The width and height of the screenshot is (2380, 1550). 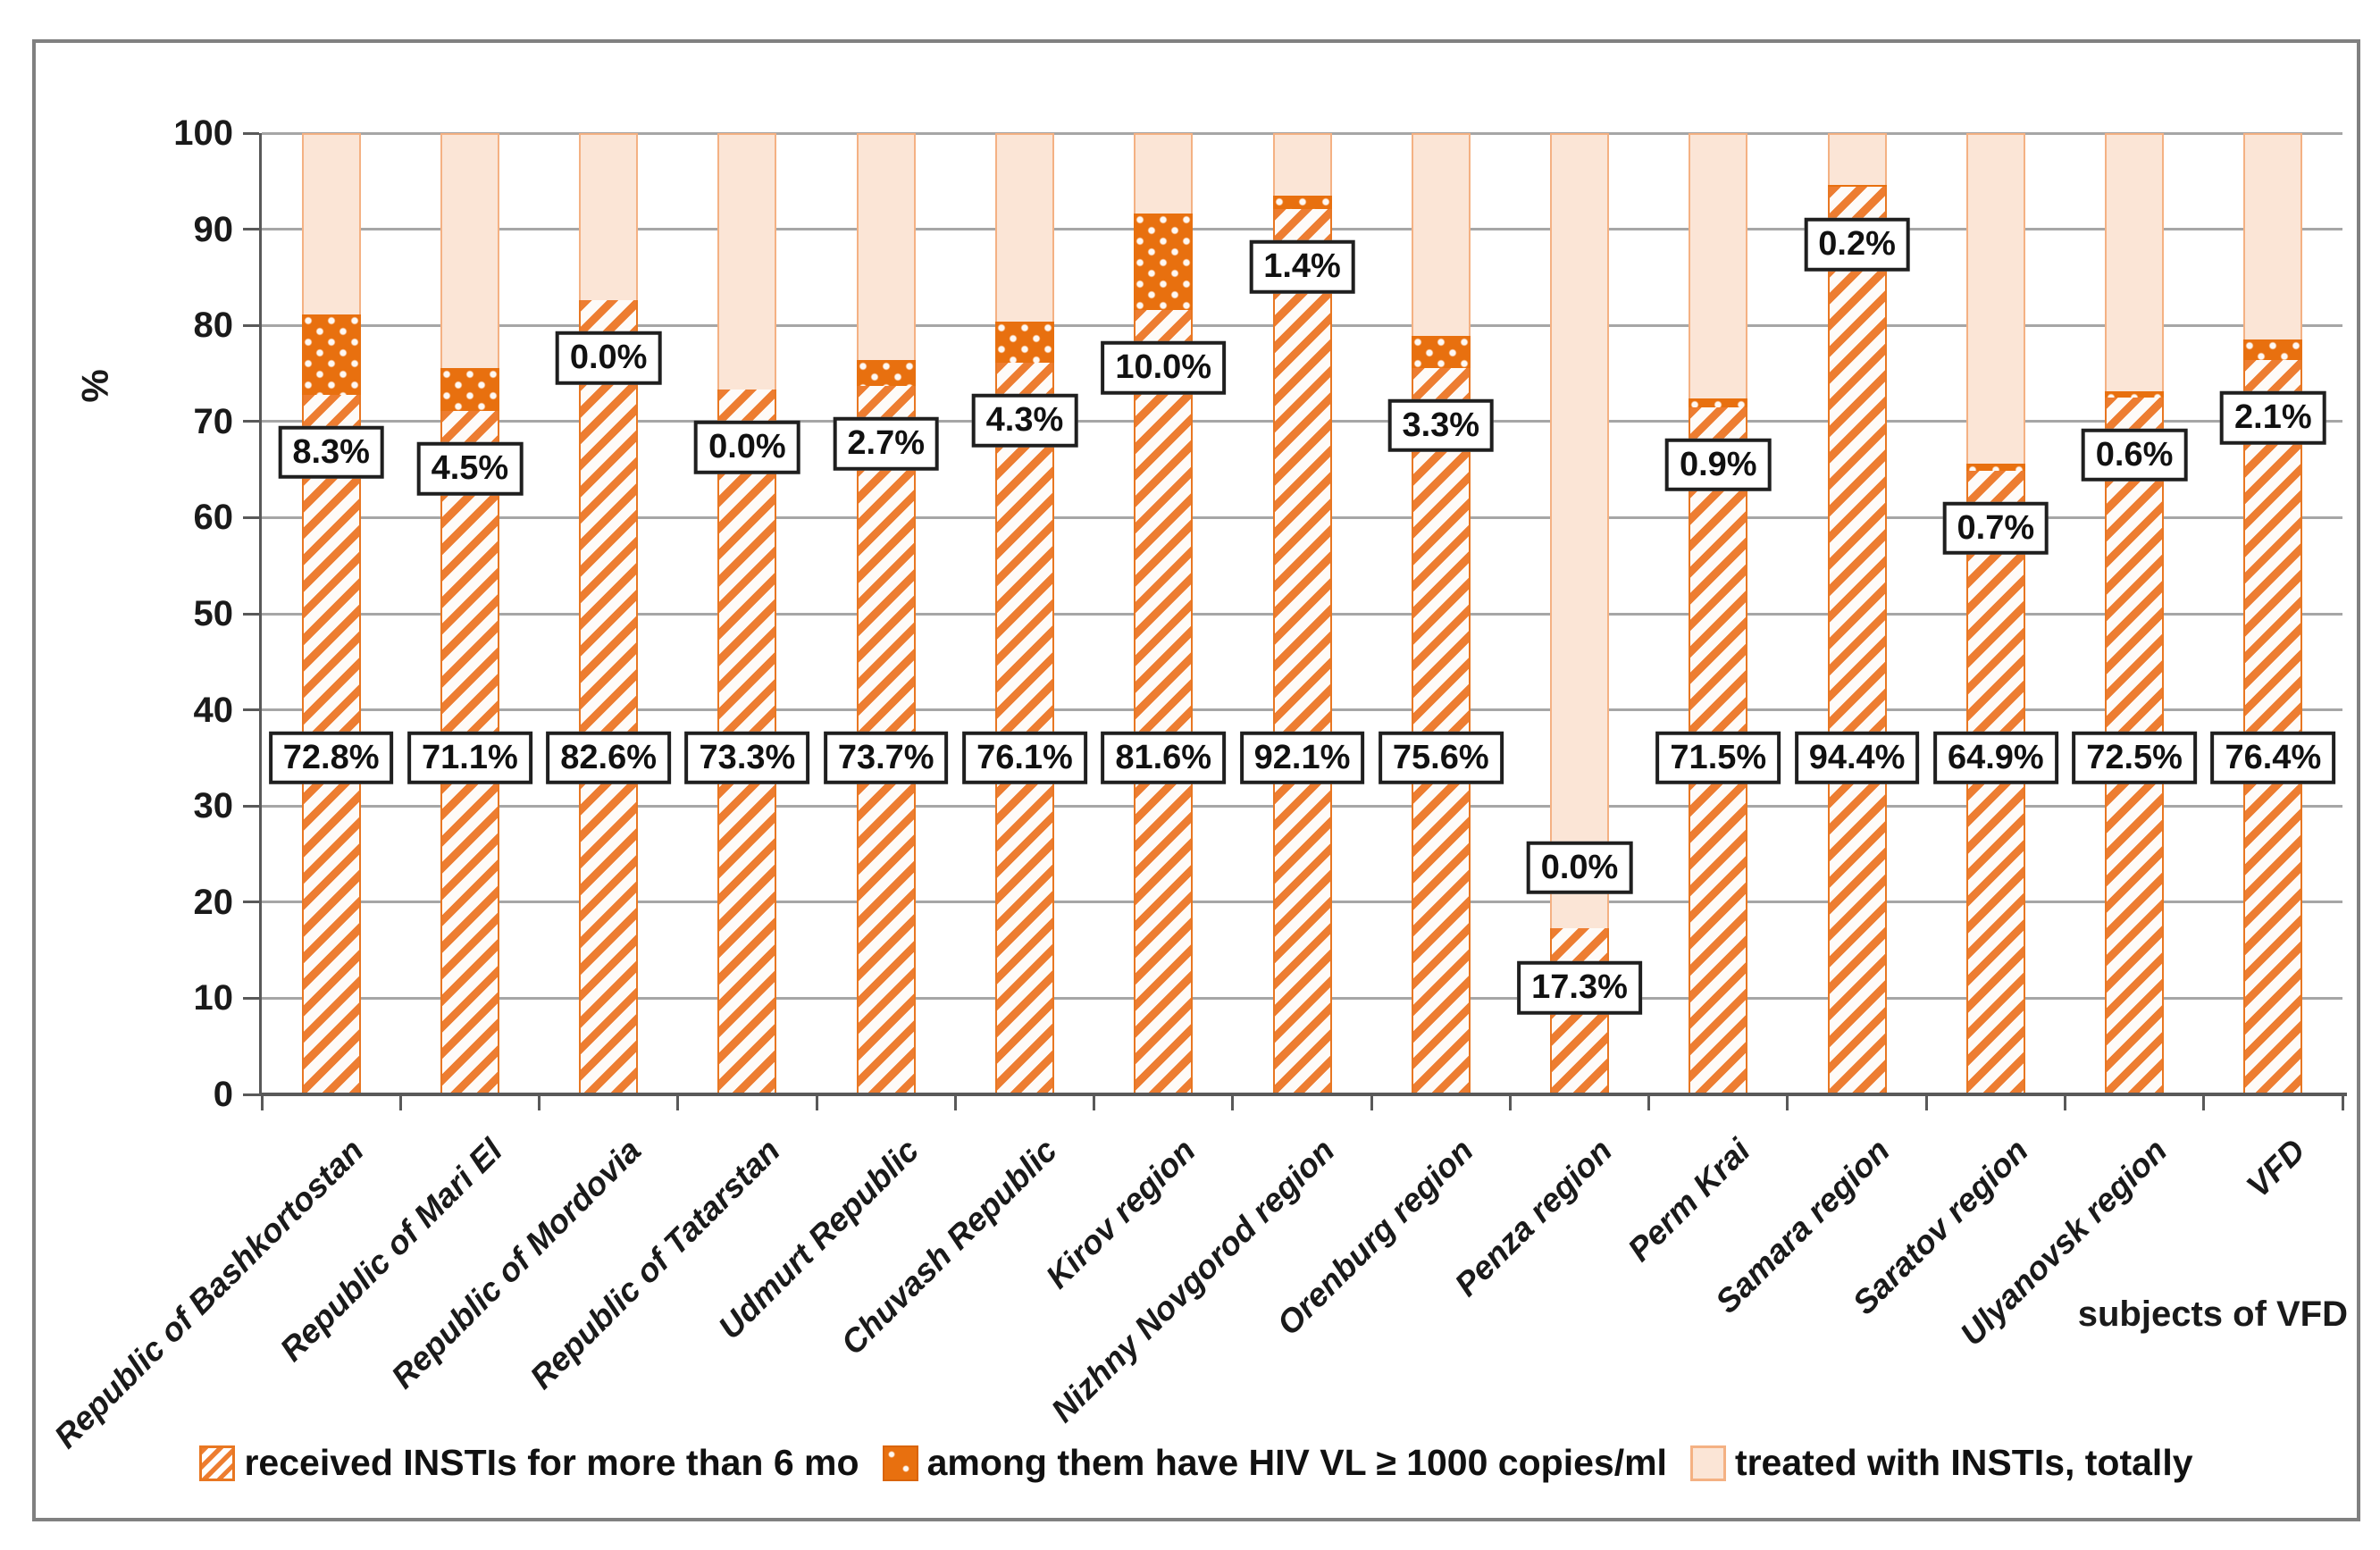 I want to click on value-label-received: 71.1%, so click(x=470, y=758).